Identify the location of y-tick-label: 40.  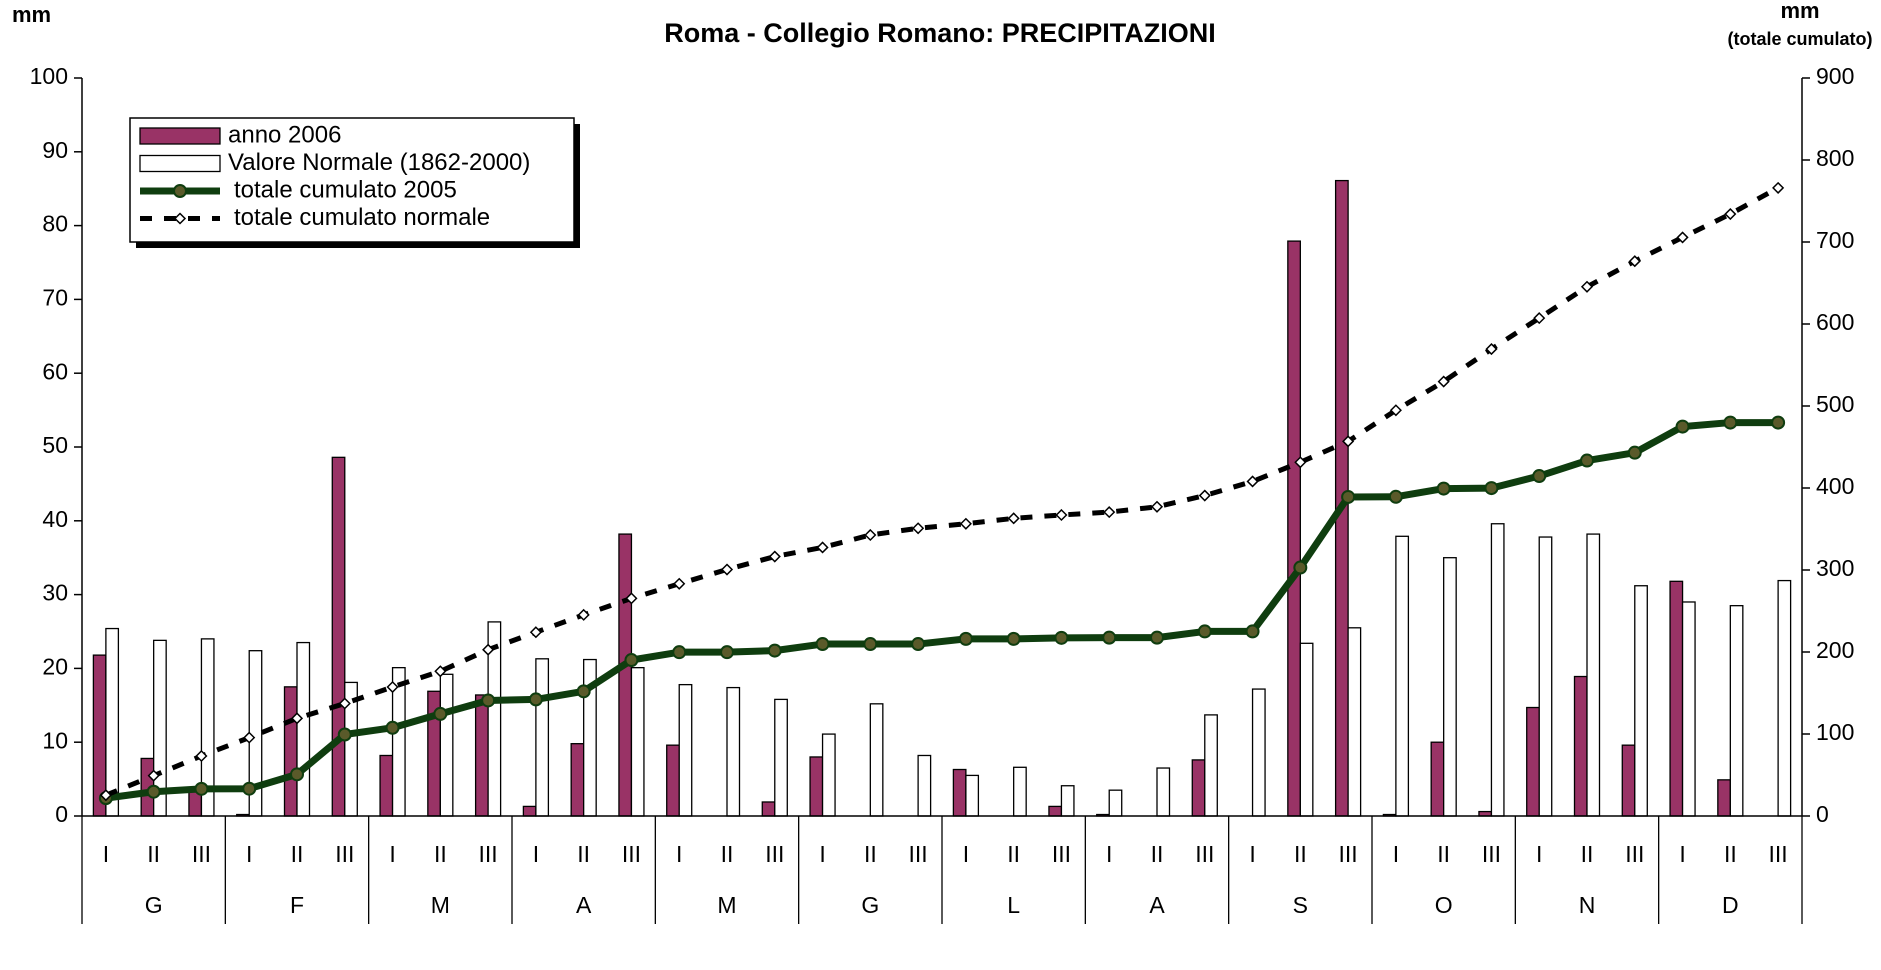
(55, 519).